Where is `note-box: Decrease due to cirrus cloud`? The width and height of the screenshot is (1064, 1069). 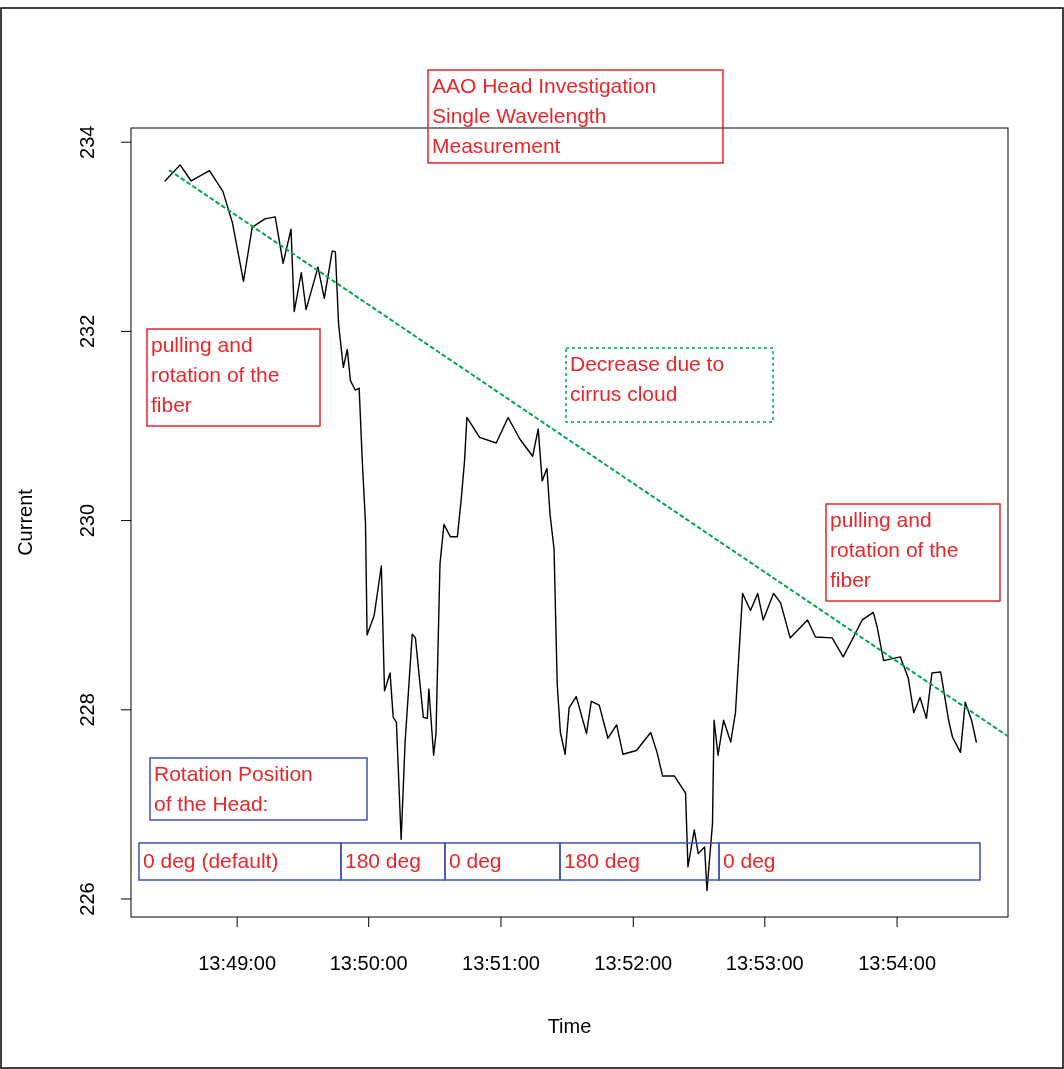 note-box: Decrease due to cirrus cloud is located at coordinates (669, 385).